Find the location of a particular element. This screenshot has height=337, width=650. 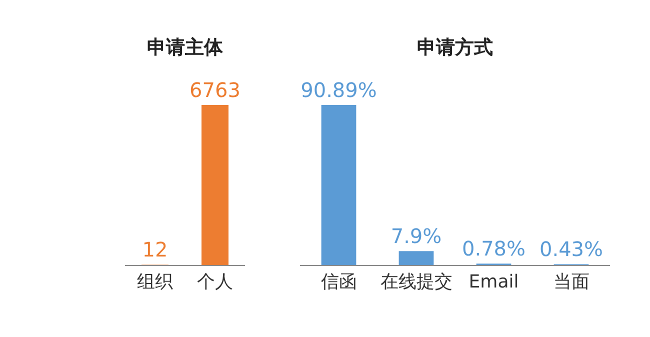

data-label: 12 is located at coordinates (155, 250).